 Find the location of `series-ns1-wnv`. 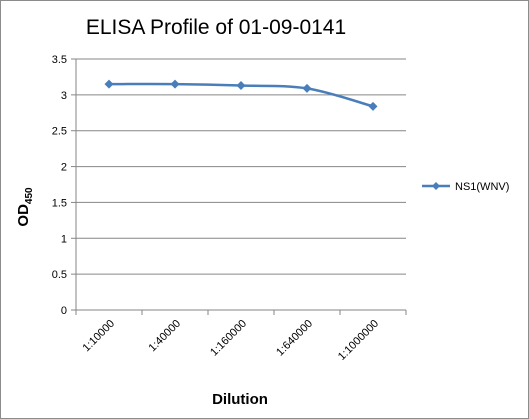

series-ns1-wnv is located at coordinates (241, 95).